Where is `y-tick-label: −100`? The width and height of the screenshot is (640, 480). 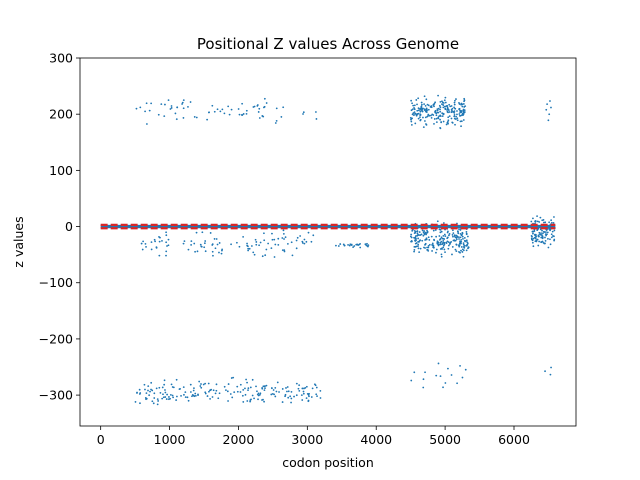 y-tick-label: −100 is located at coordinates (56, 282).